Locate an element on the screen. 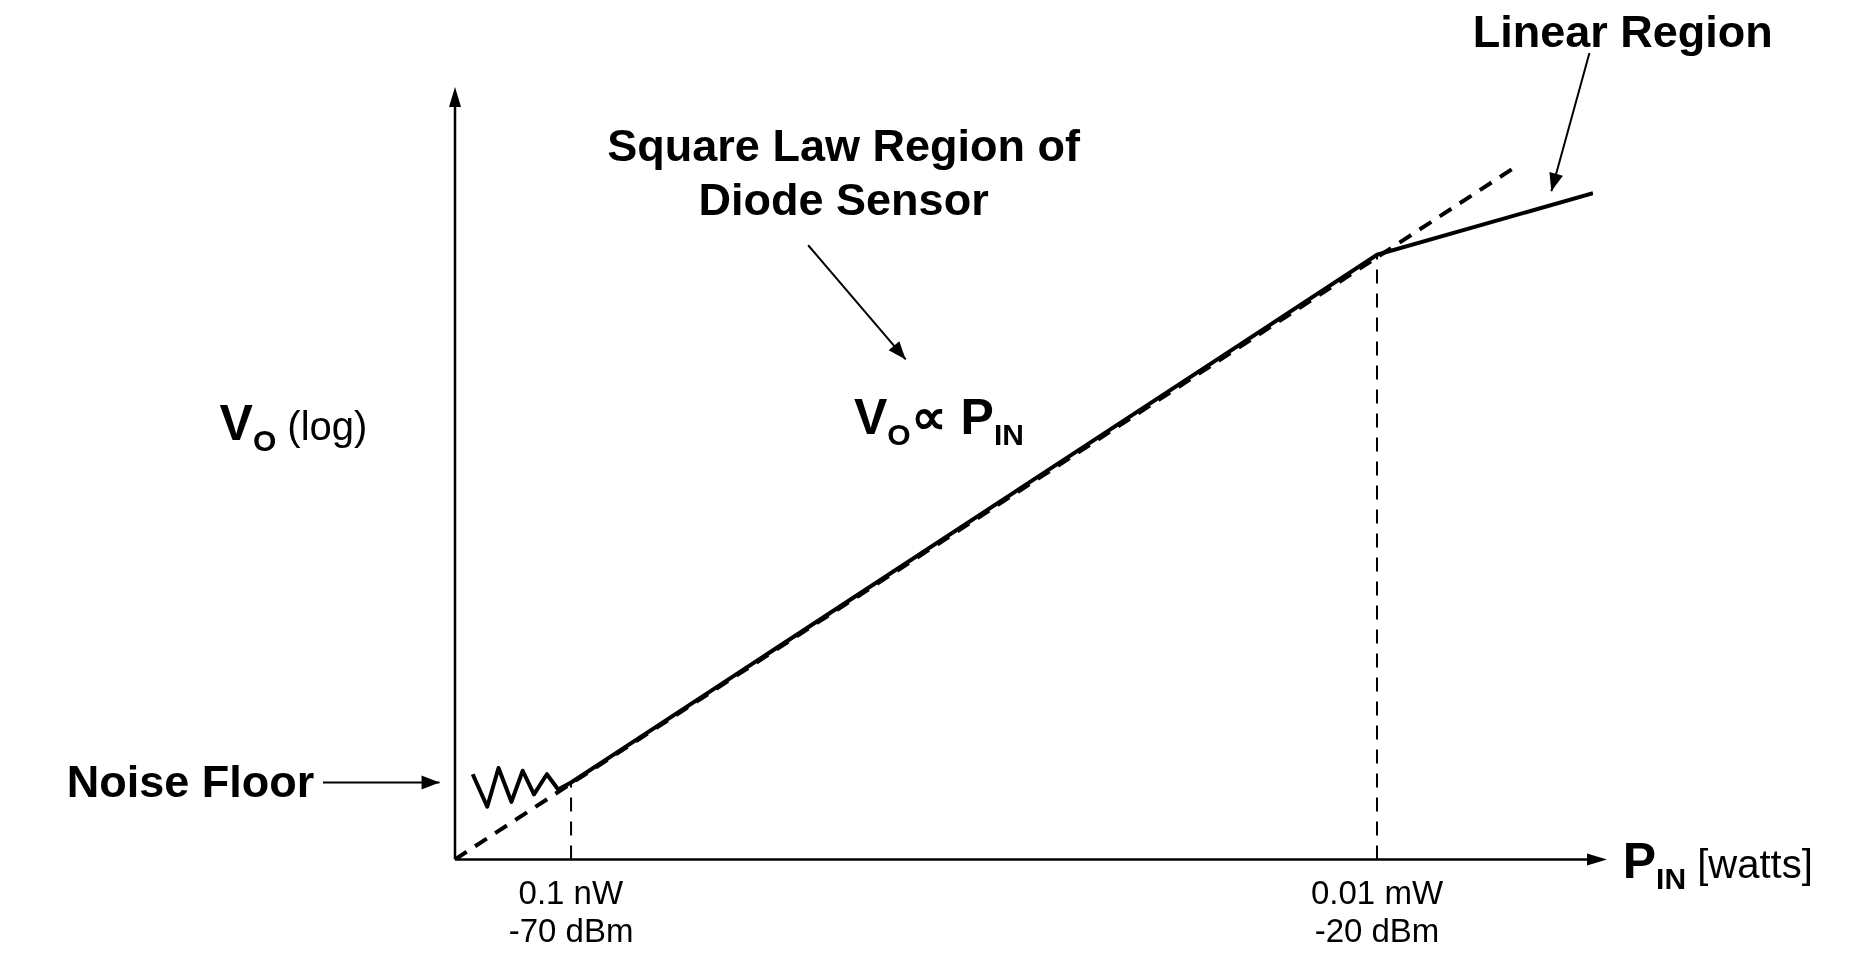  annotation: V$_{O}$∝ P$_{IN}$ is located at coordinates (938, 419).